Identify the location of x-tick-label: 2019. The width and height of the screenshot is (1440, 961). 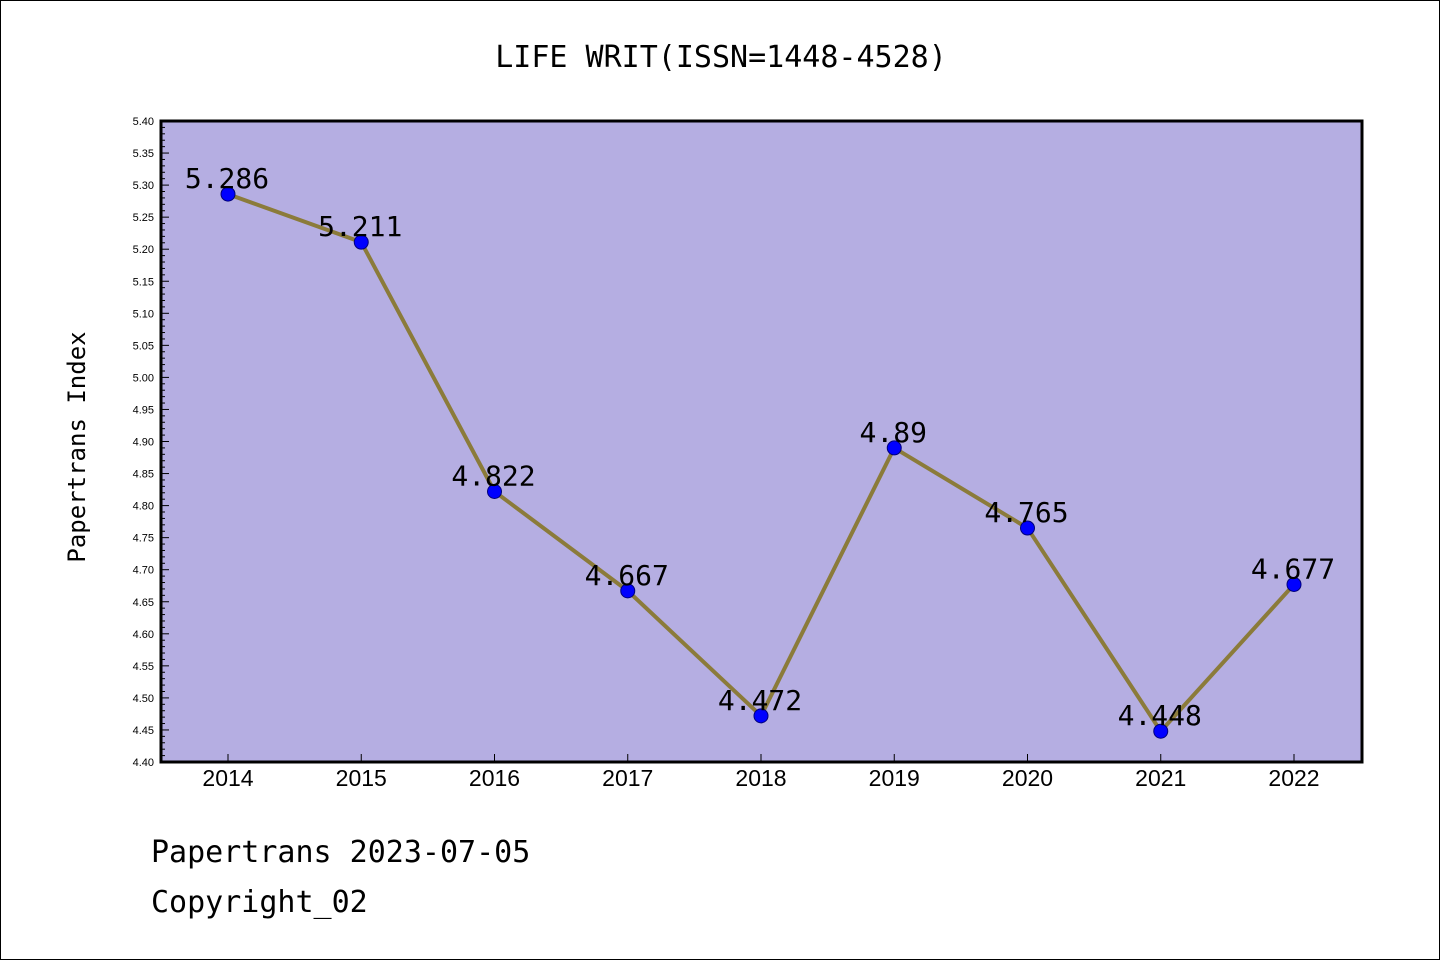
(894, 778).